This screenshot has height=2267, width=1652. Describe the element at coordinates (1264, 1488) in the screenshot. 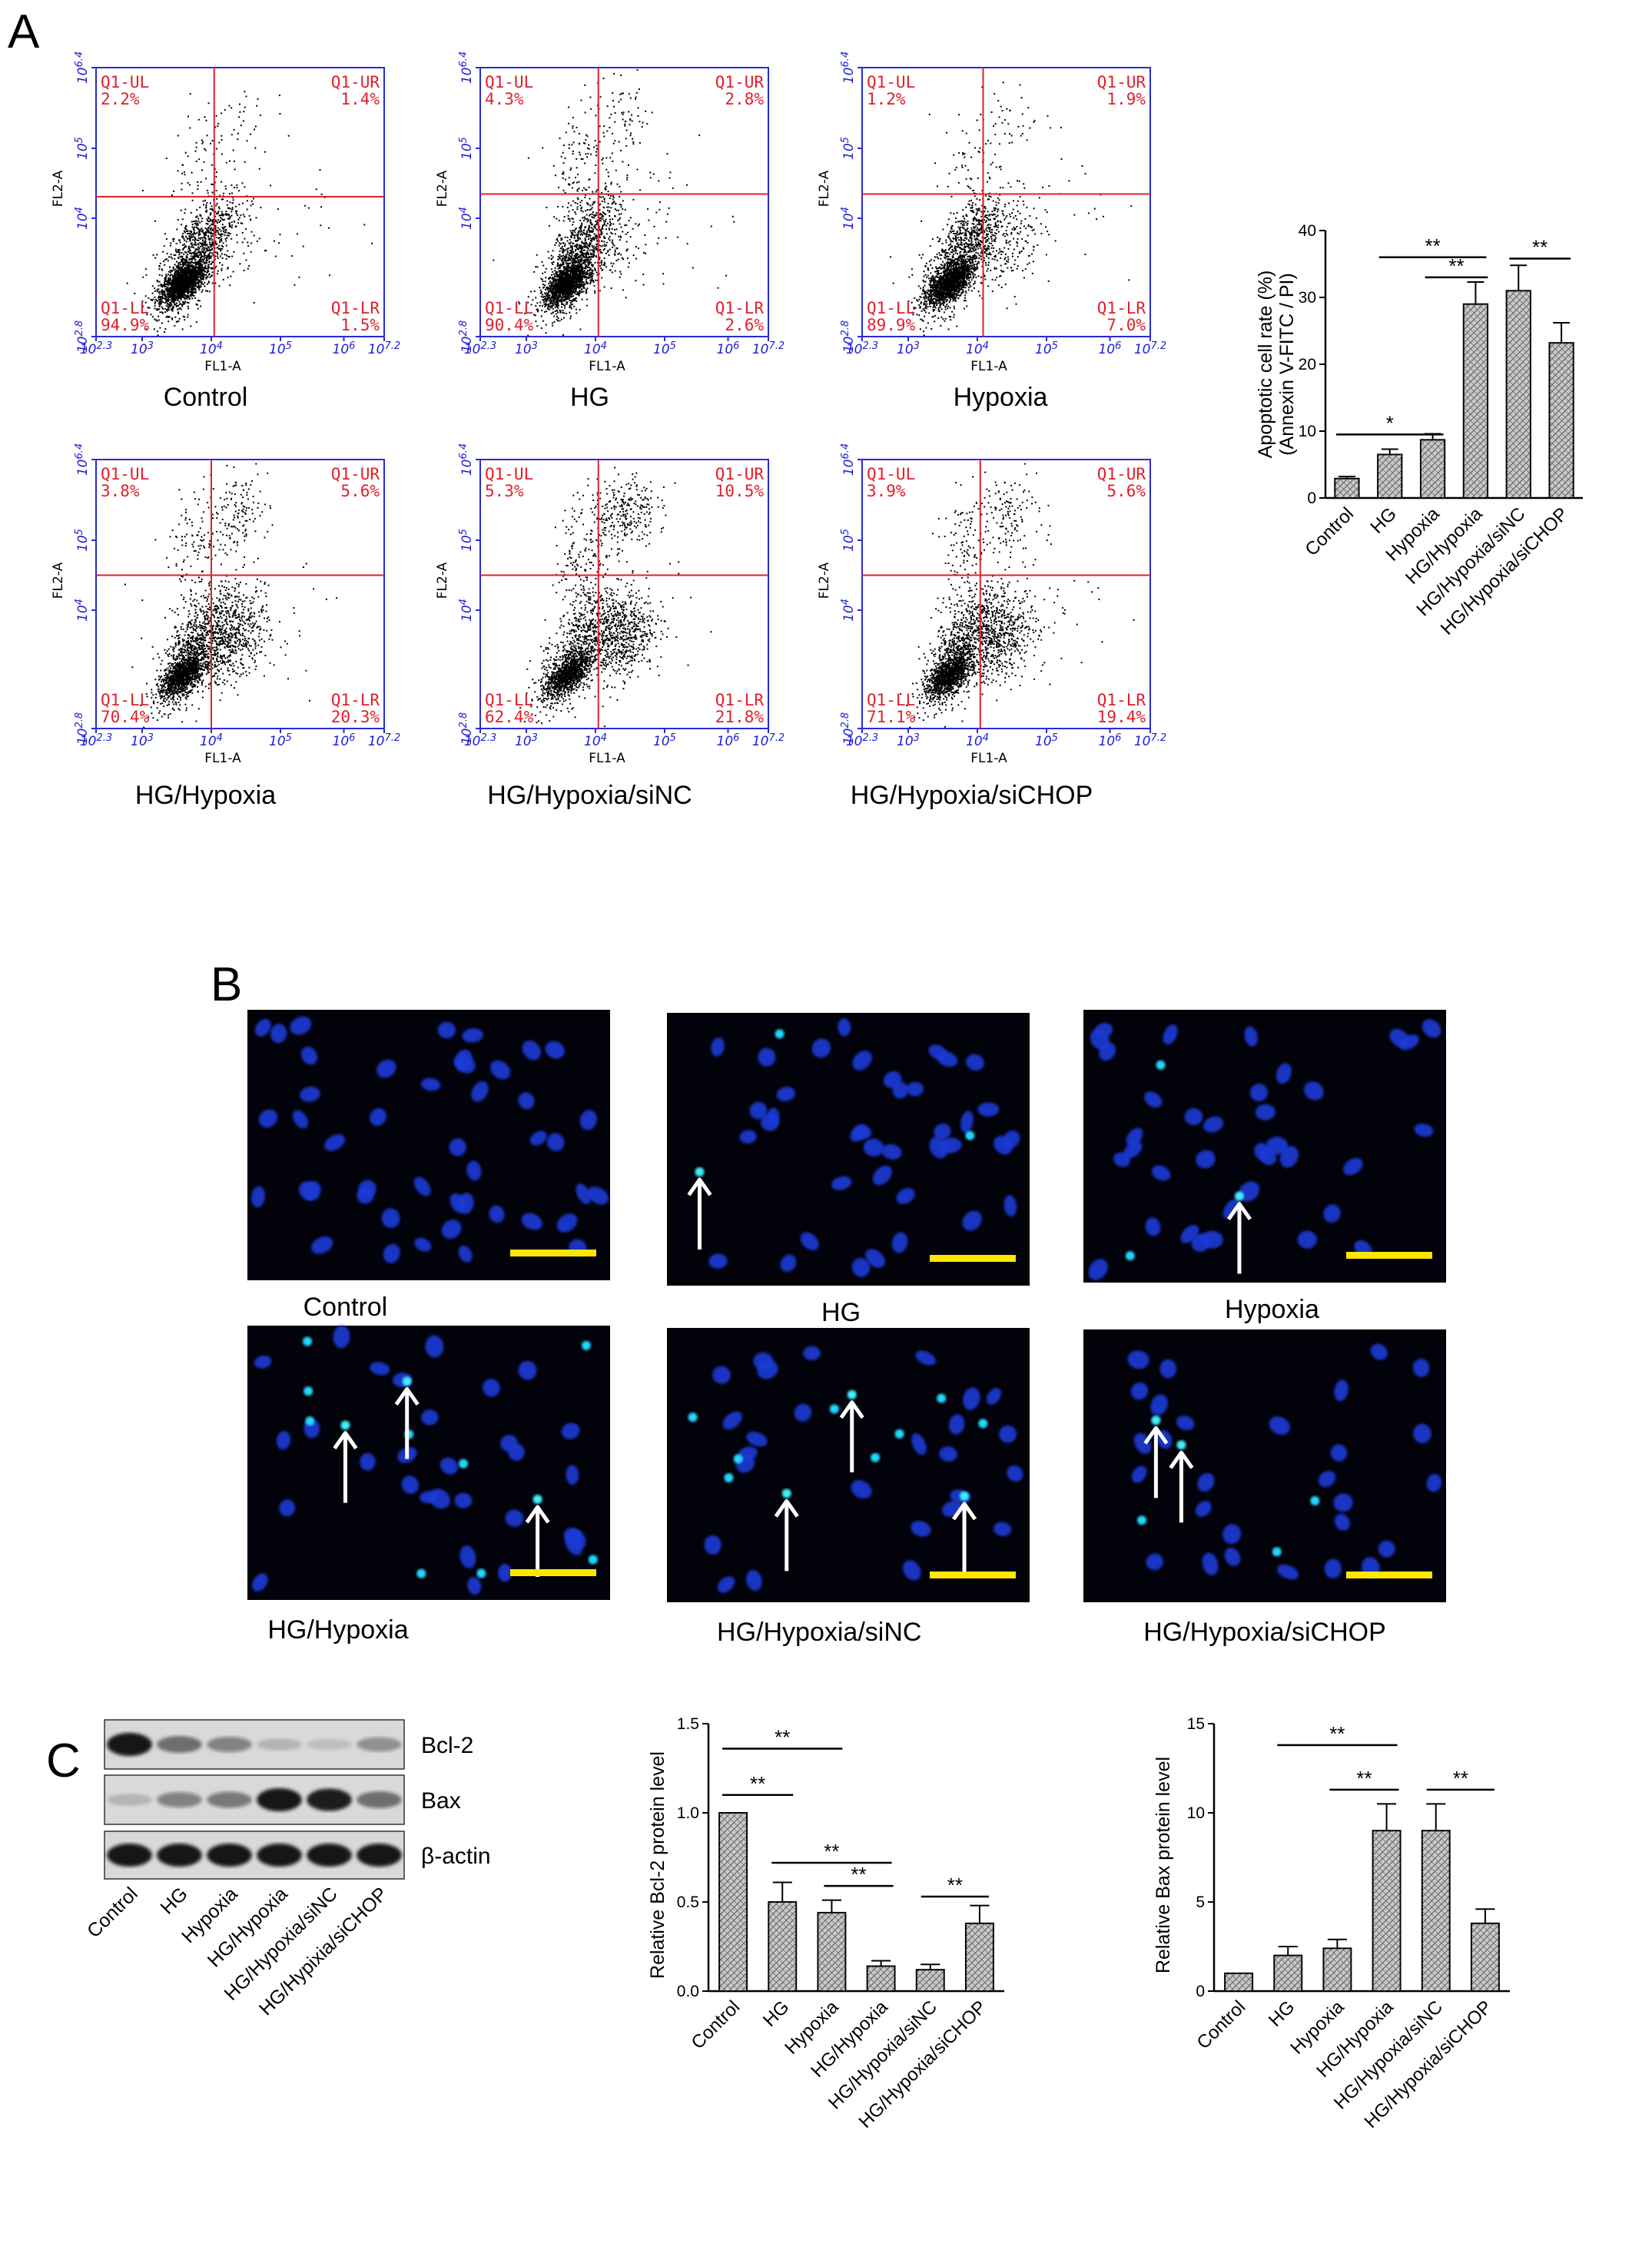

I see `hoechst-image-6: HG/Hypoxia/siCHOP` at that location.